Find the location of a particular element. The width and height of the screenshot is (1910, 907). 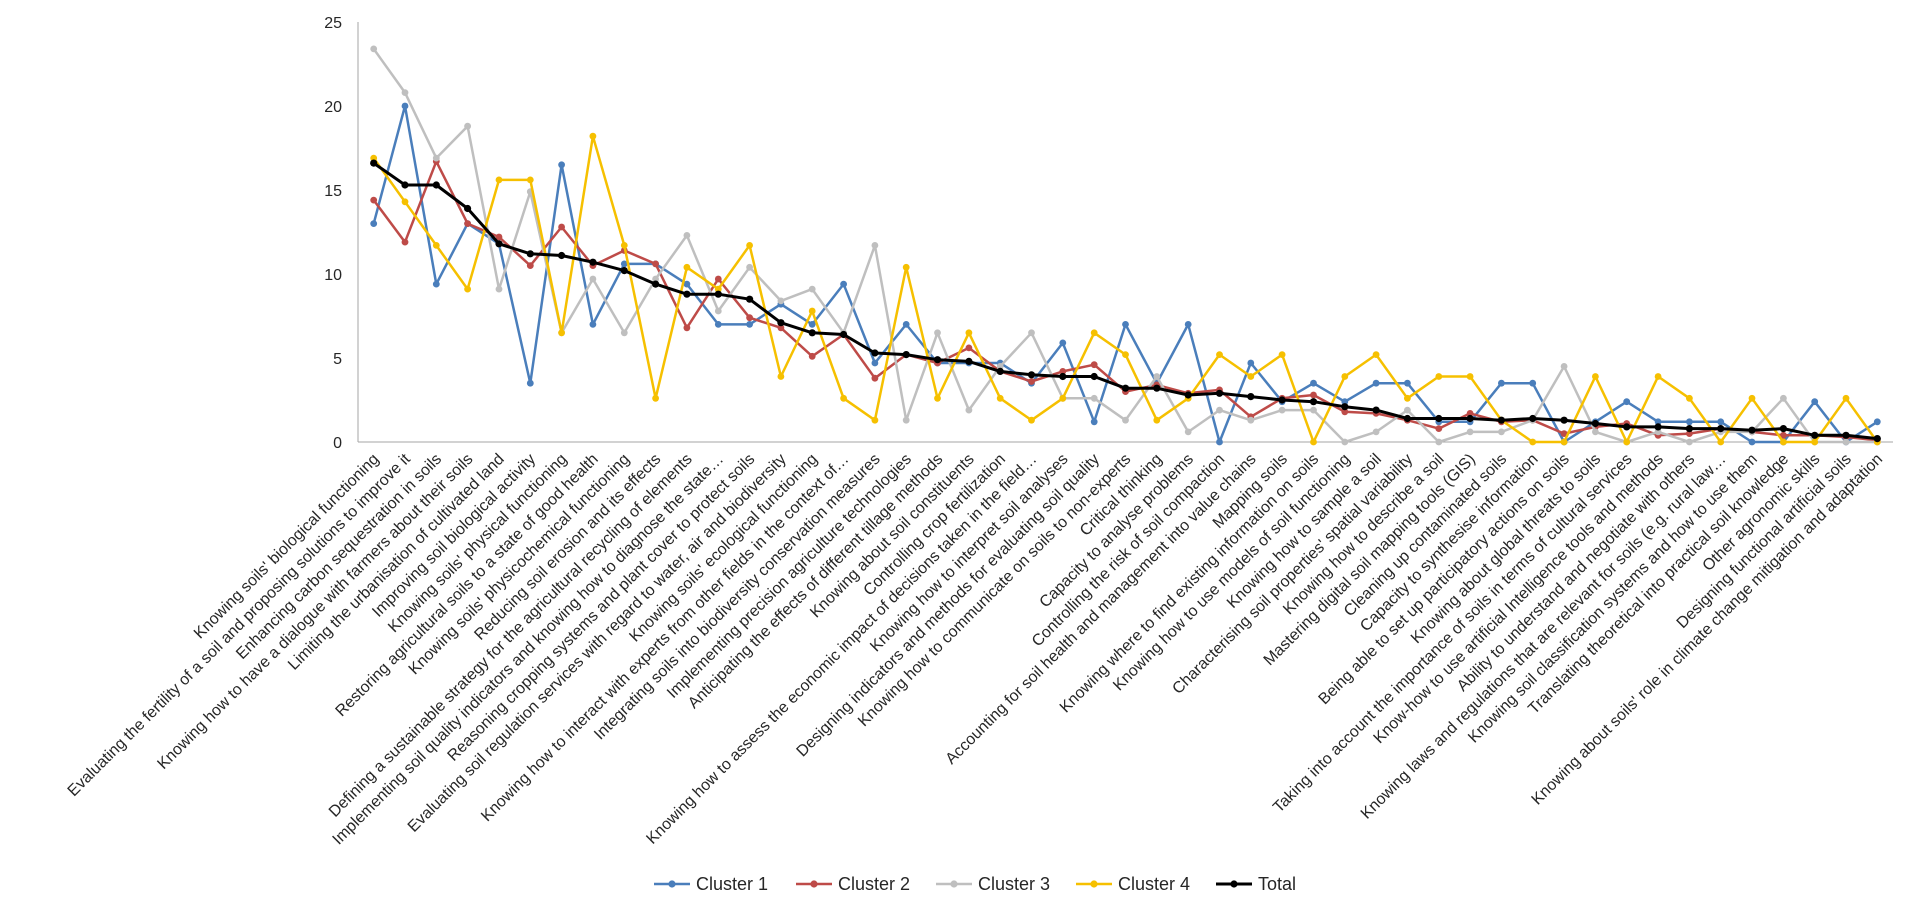

legend-label: Cluster 4 is located at coordinates (1154, 884).